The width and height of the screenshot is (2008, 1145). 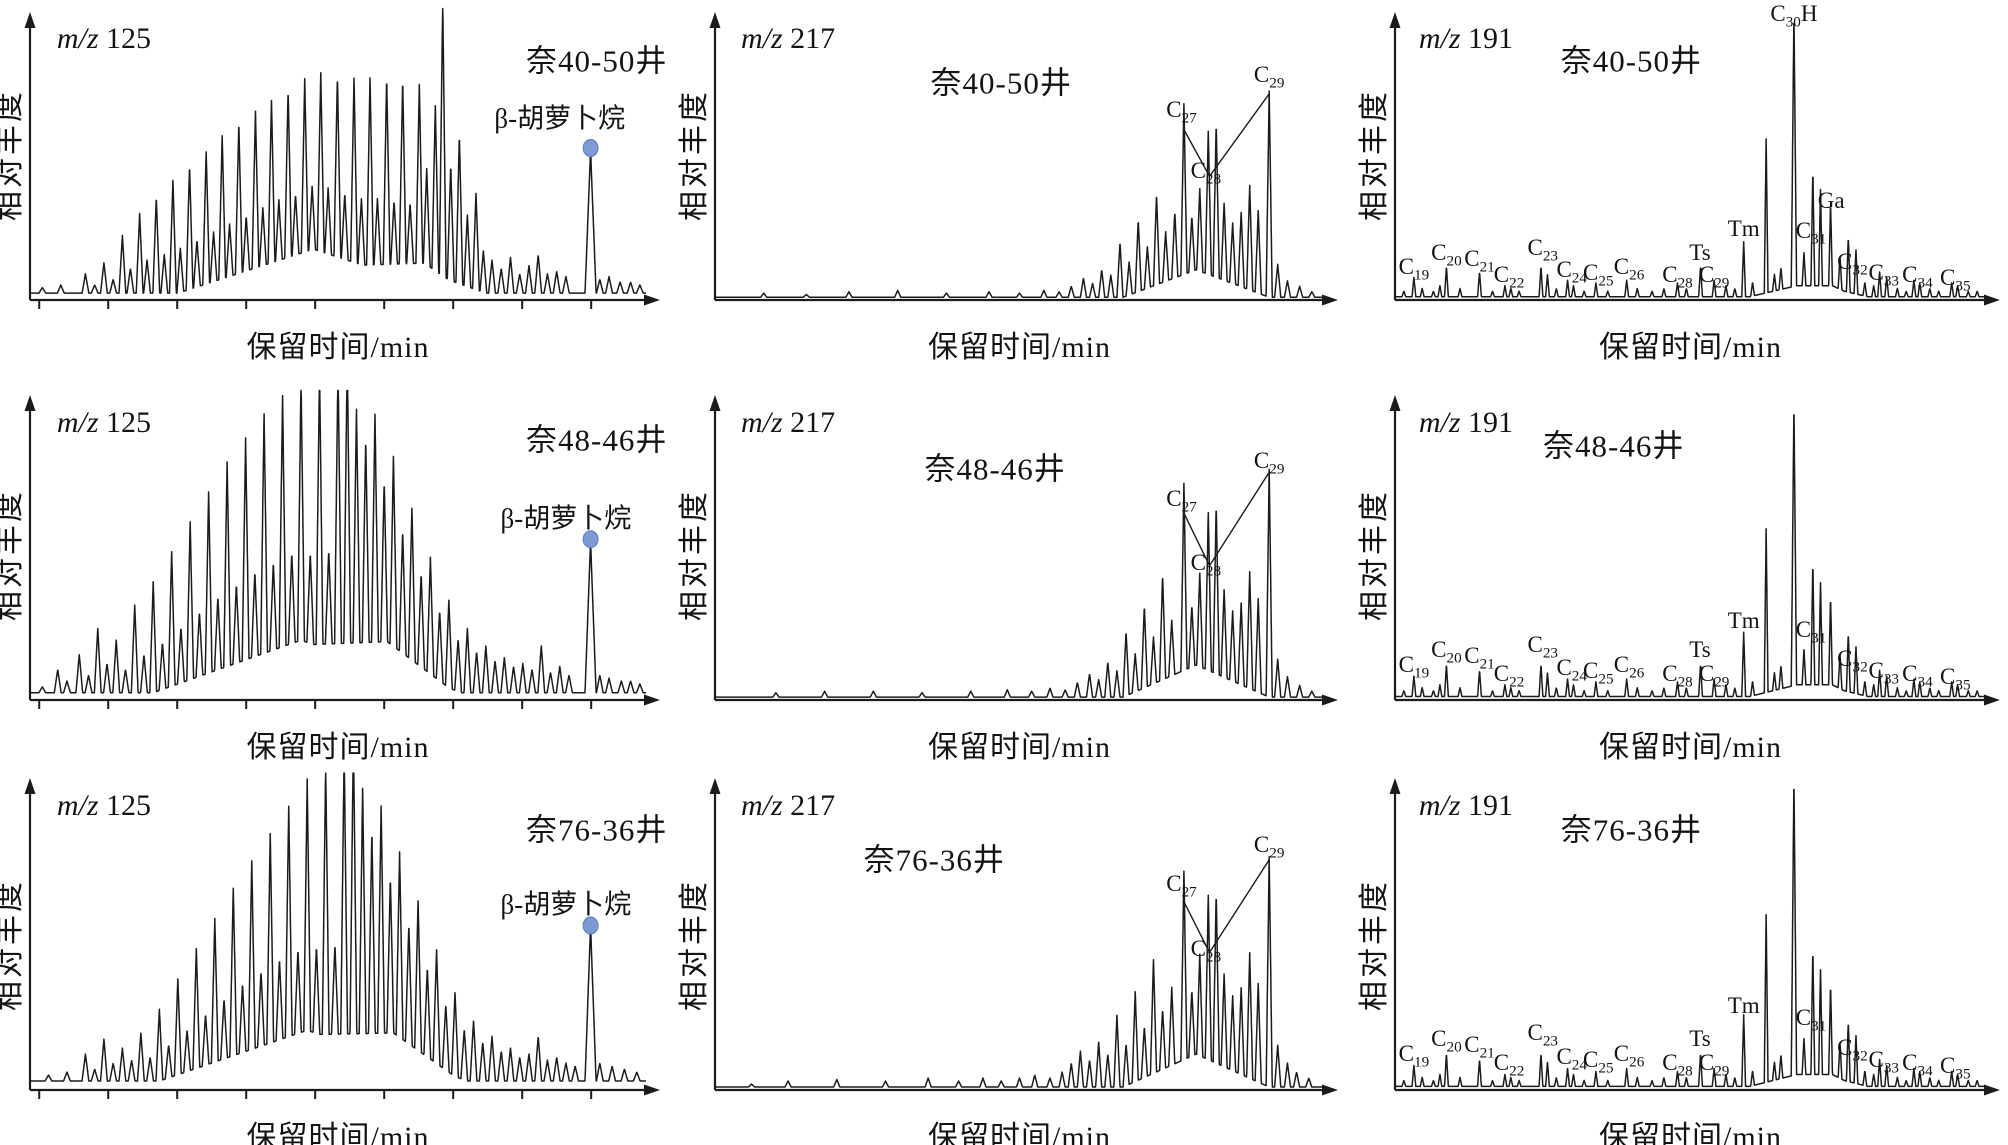 I want to click on peak-label-Ts: Ts, so click(x=1700, y=253).